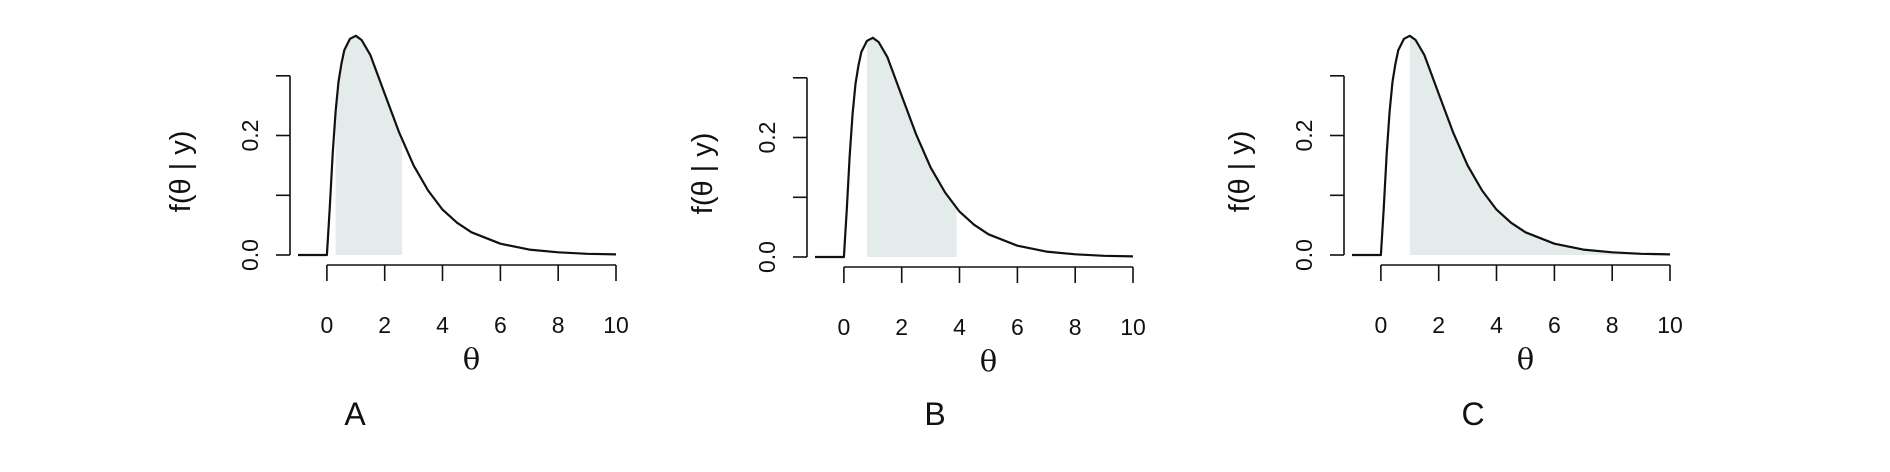 This screenshot has width=1890, height=472. What do you see at coordinates (1670, 325) in the screenshot?
I see `x-tick-label-c: 10` at bounding box center [1670, 325].